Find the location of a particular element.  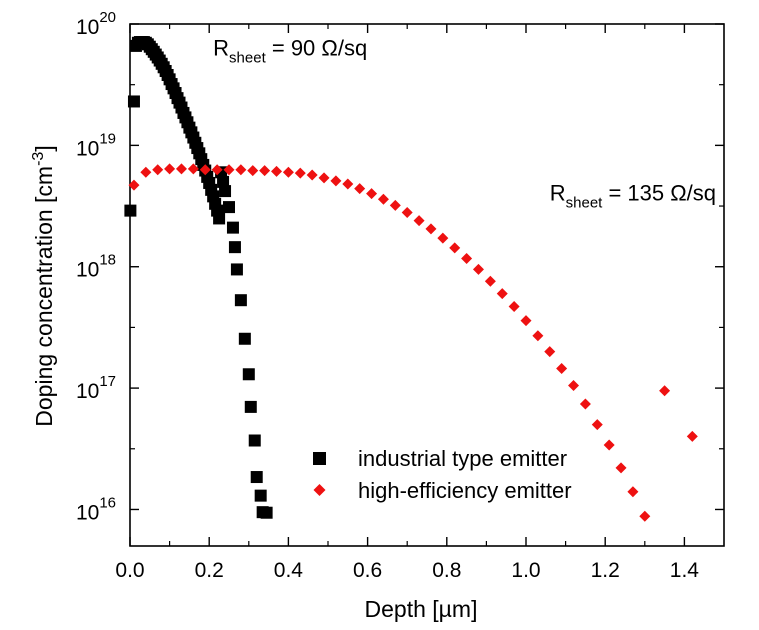

x-tick-label: 0.4 is located at coordinates (289, 570).